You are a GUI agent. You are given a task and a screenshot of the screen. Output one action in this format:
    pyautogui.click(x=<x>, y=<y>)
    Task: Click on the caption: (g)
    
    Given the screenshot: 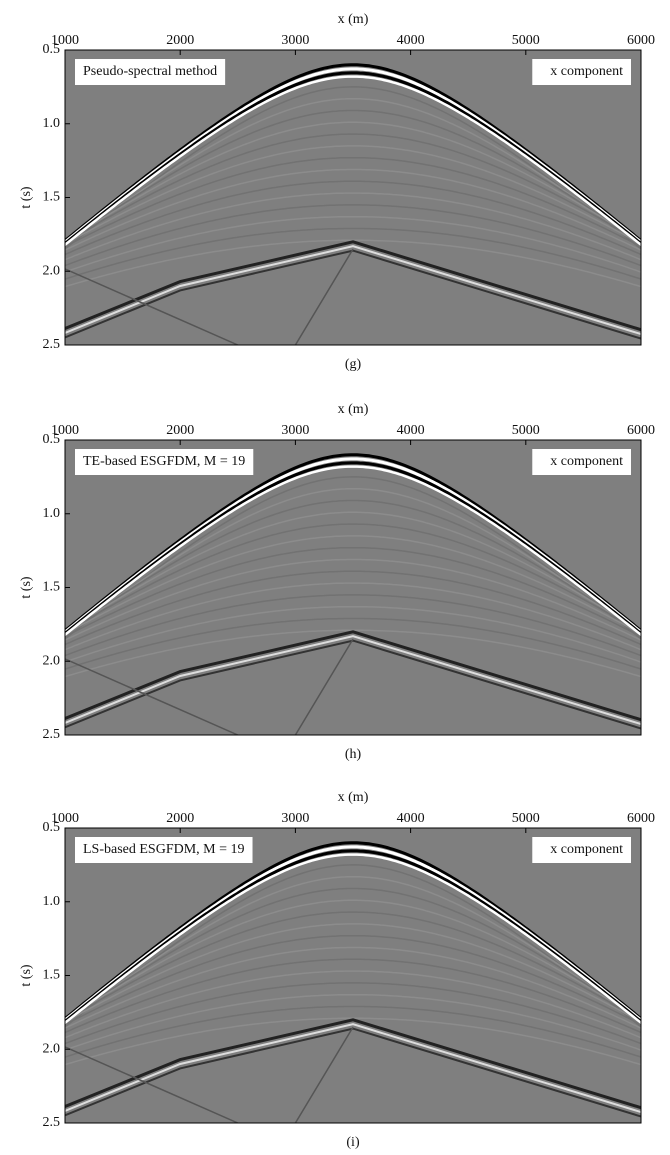 What is the action you would take?
    pyautogui.click(x=353, y=364)
    